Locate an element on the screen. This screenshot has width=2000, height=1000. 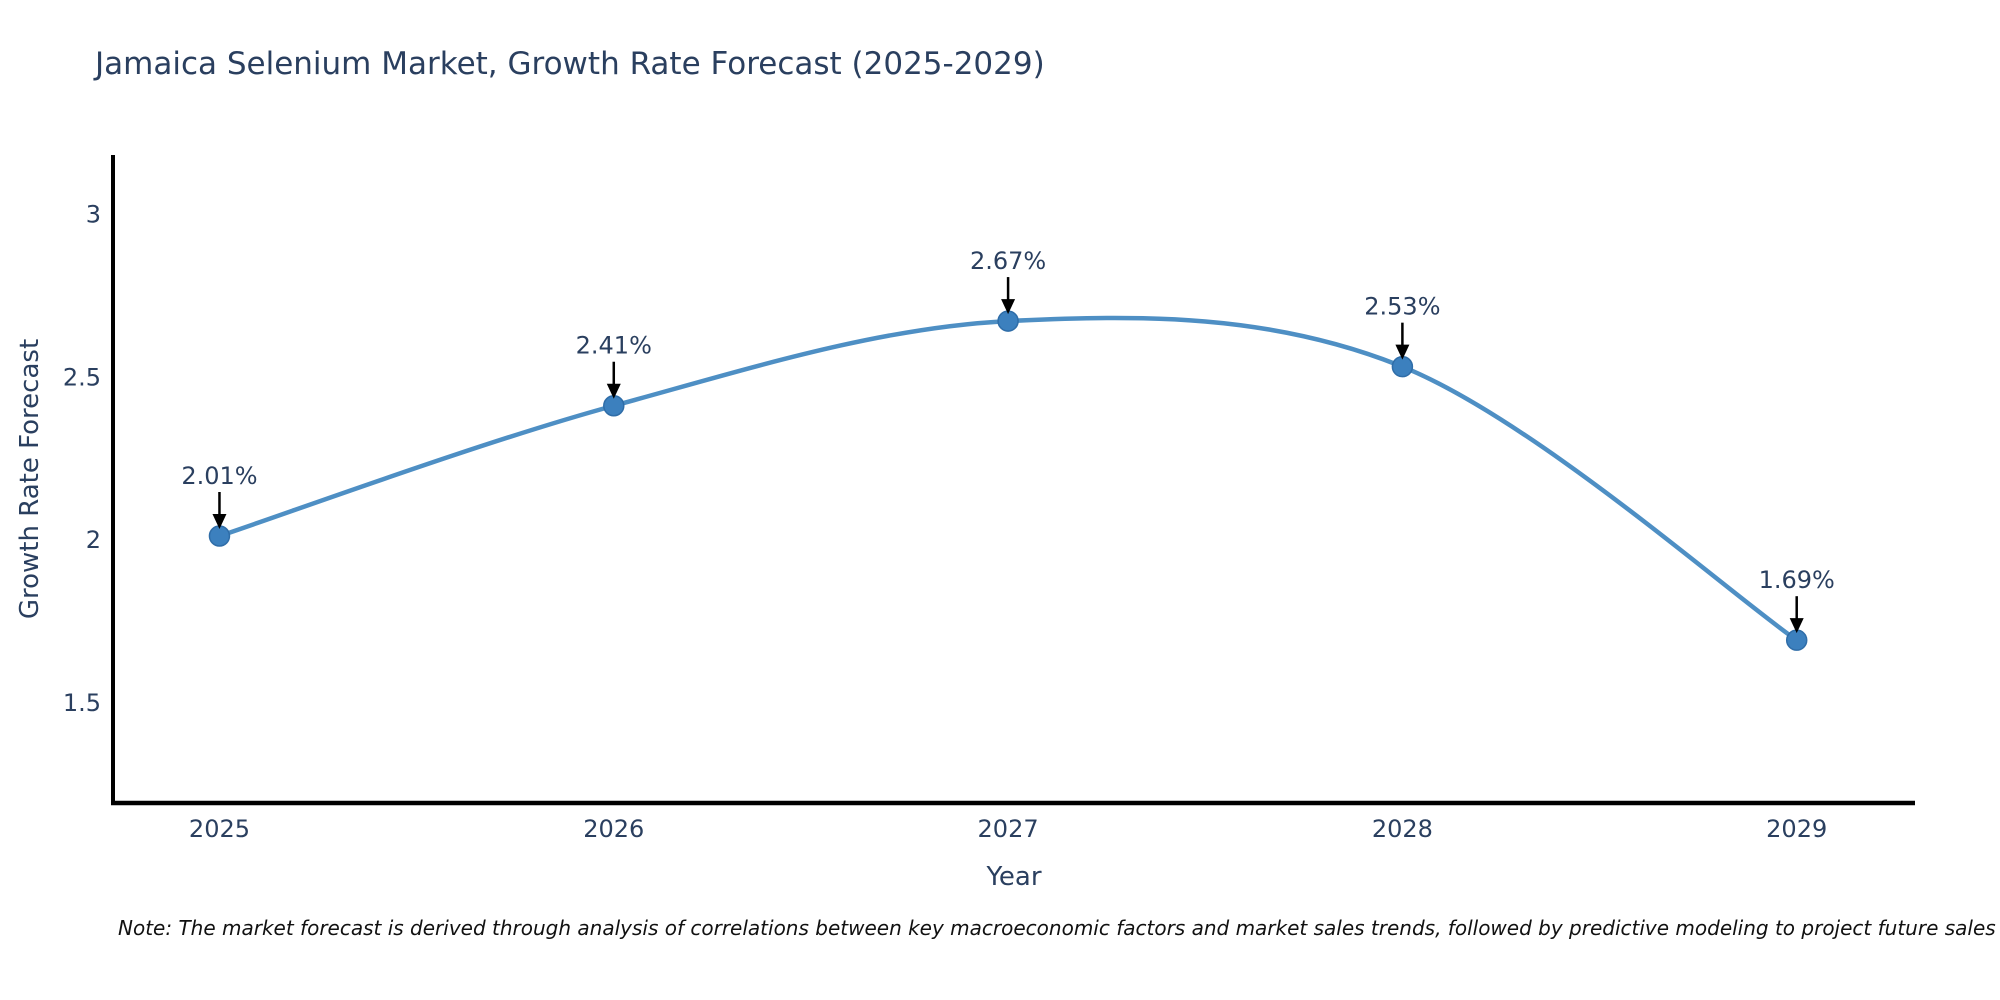
y-tick-label: 2 is located at coordinates (93, 540).